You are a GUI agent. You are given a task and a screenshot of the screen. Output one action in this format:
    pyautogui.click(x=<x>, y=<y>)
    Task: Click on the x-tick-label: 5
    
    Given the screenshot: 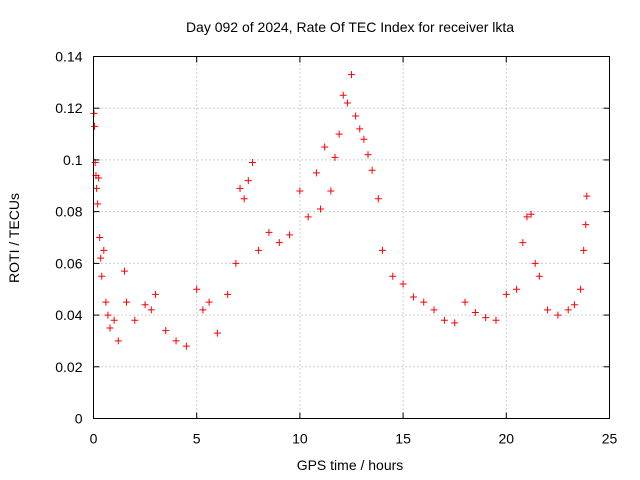 What is the action you would take?
    pyautogui.click(x=197, y=439)
    